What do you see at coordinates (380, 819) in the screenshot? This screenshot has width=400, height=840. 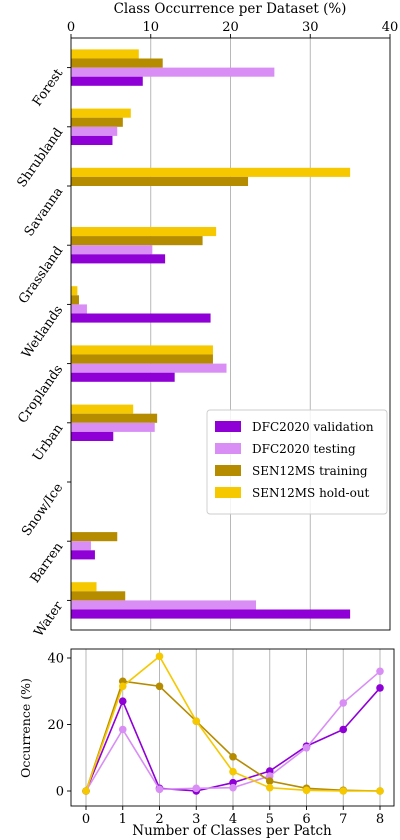 I see `bottom-x-tick-label: 8` at bounding box center [380, 819].